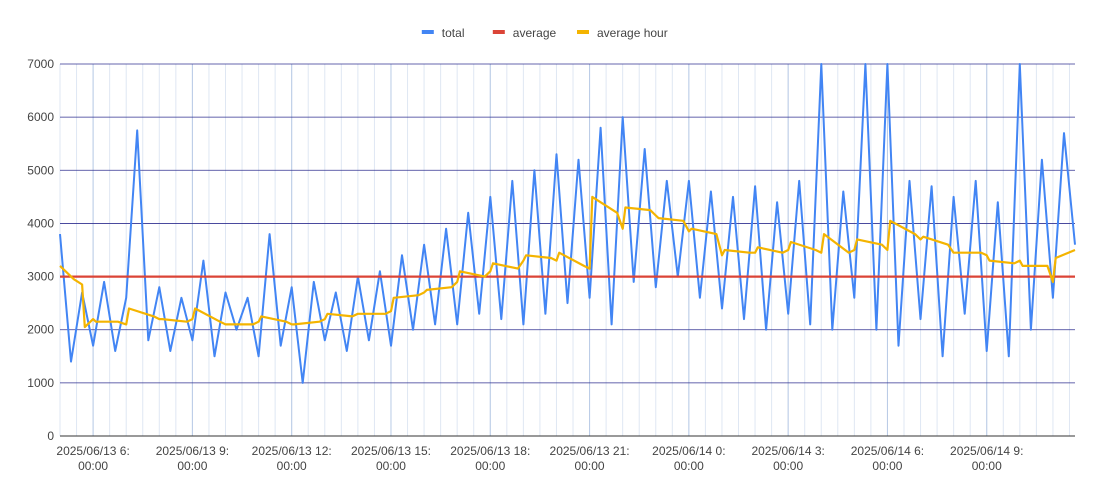 The image size is (1100, 497). I want to click on x-tick-label: 2025/06/13 18:, so click(490, 451).